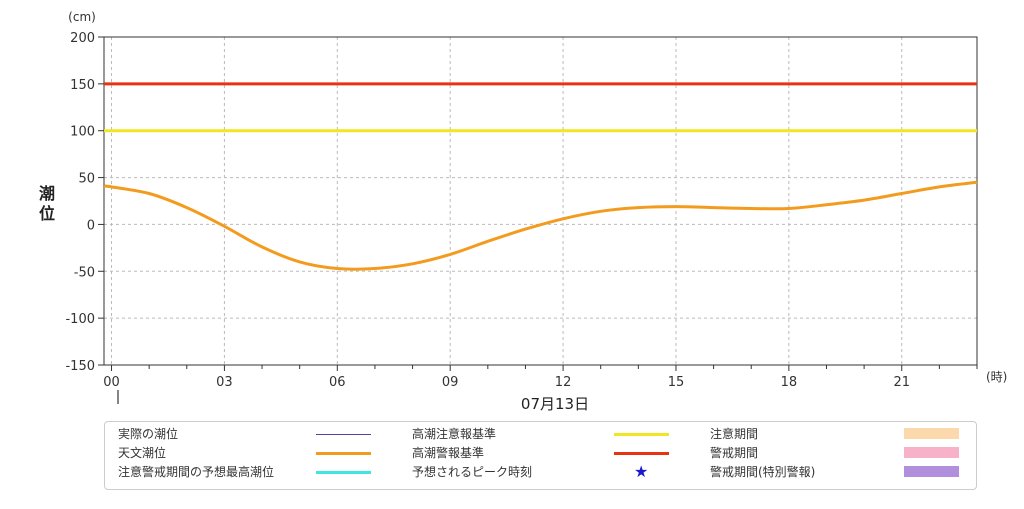 The width and height of the screenshot is (1024, 509). I want to click on y-tick-label: 100, so click(82, 132).